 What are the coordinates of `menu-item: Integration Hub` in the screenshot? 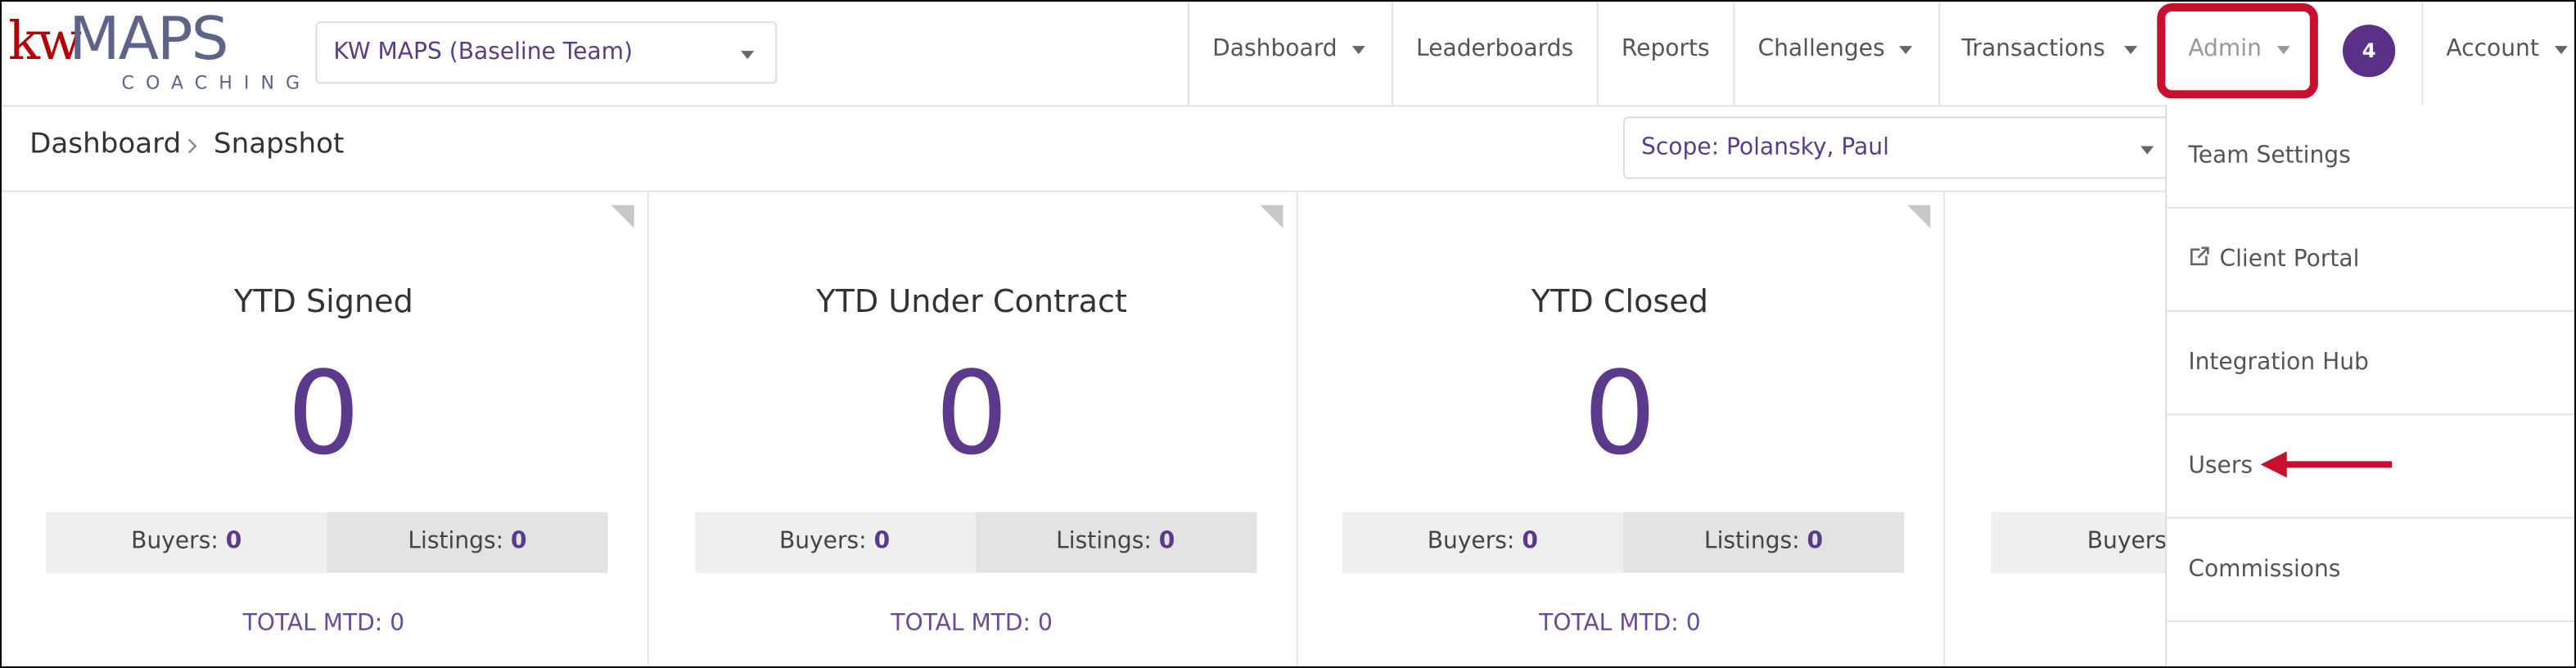 It's located at (2371, 364).